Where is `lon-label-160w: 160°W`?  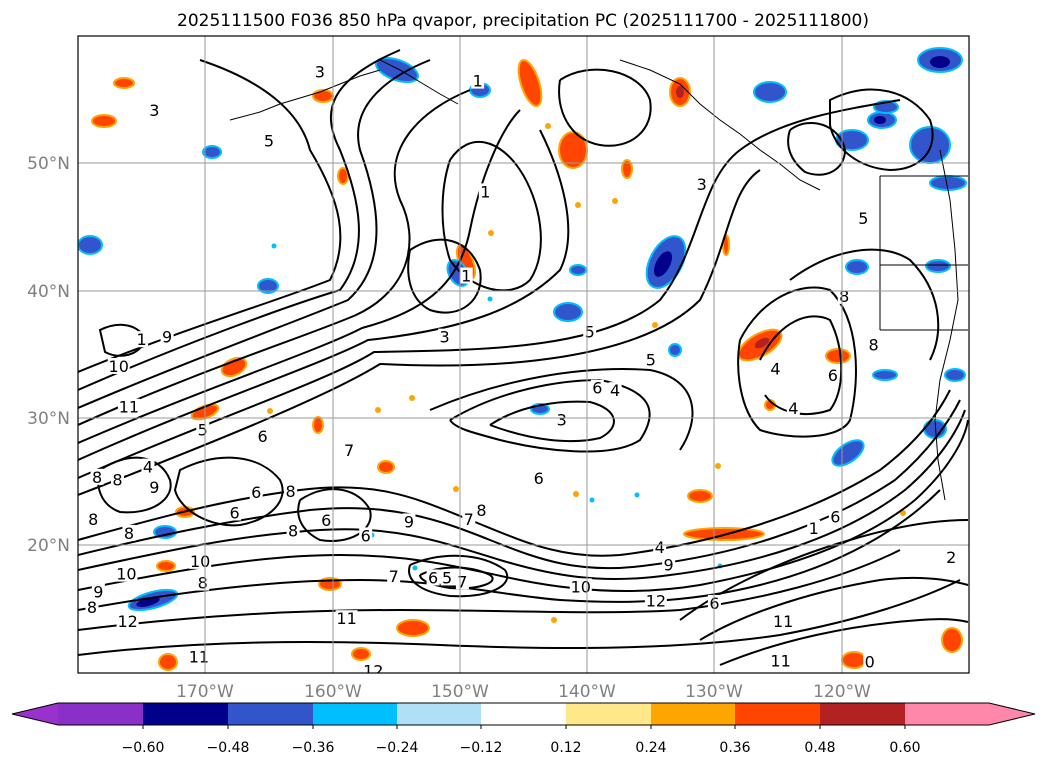
lon-label-160w: 160°W is located at coordinates (333, 692).